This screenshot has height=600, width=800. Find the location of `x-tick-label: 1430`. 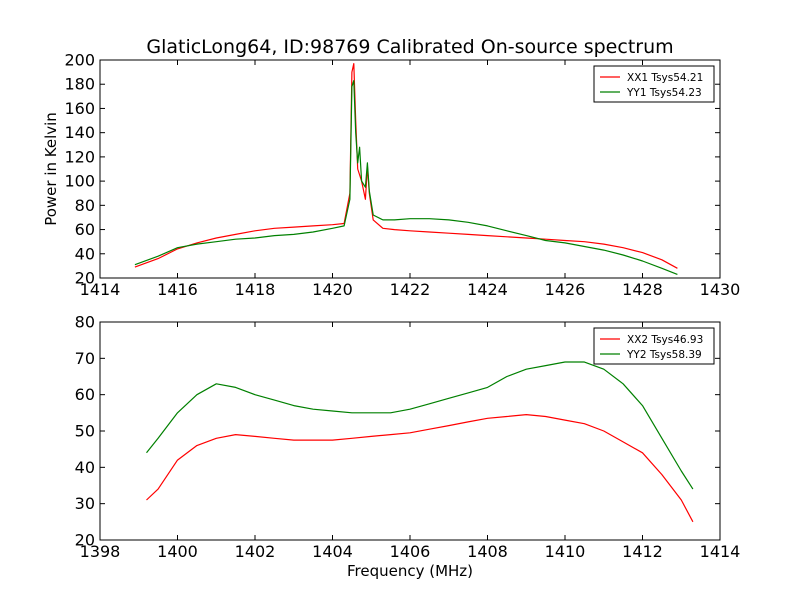

x-tick-label: 1430 is located at coordinates (720, 289).